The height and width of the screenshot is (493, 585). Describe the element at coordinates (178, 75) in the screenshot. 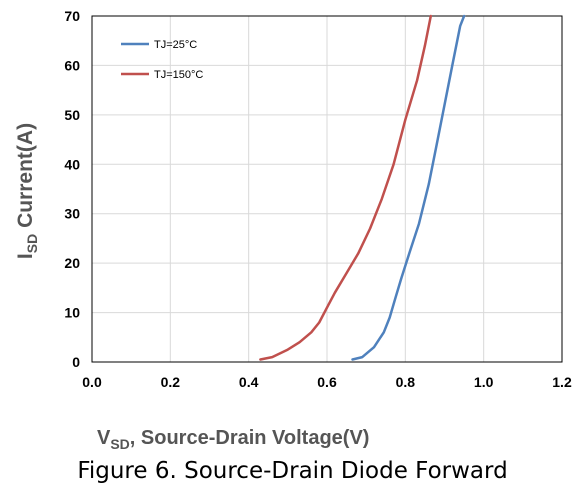

I see `legend-label-1: TJ=150°C` at that location.